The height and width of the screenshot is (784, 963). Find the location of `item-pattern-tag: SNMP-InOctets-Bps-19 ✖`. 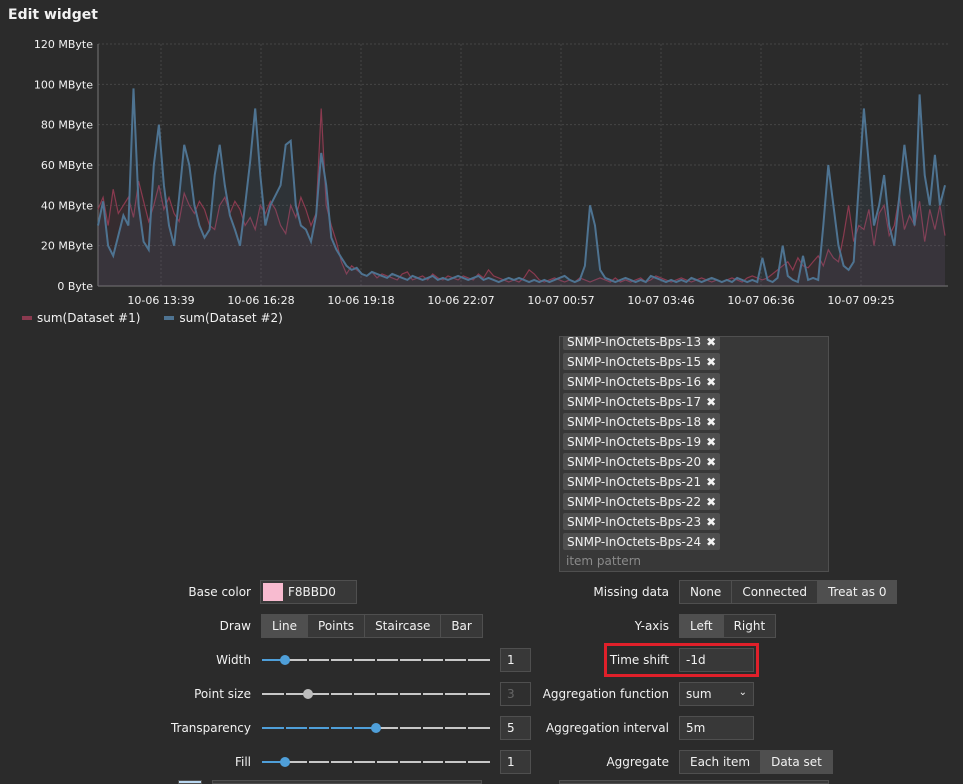

item-pattern-tag: SNMP-InOctets-Bps-19 ✖ is located at coordinates (642, 441).